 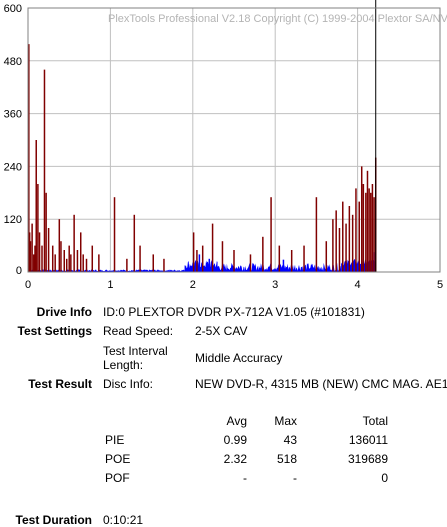 What do you see at coordinates (295, 478) in the screenshot?
I see `row-pof-max: -` at bounding box center [295, 478].